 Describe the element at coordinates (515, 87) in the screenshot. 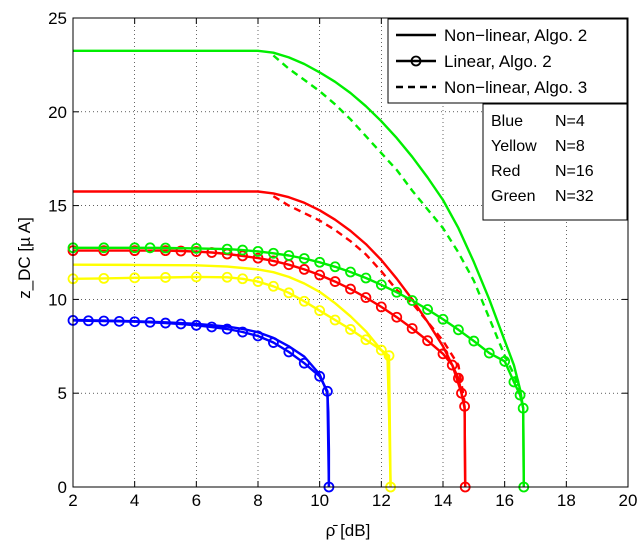

I see `legend-label: Non−linear, Algo. 3` at that location.